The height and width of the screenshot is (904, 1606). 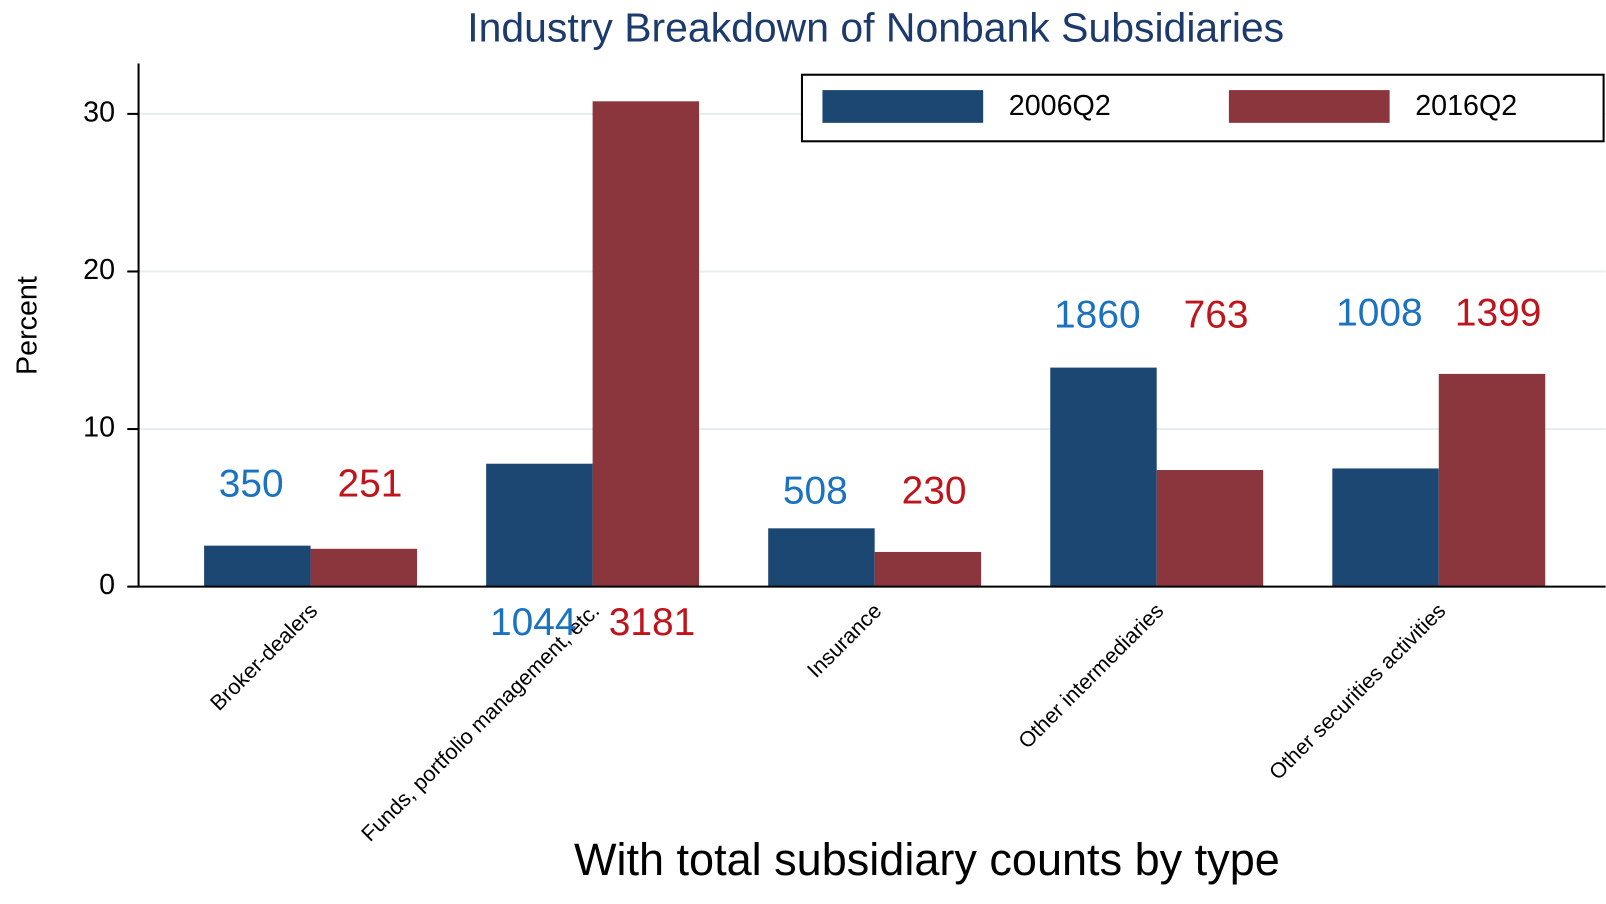 What do you see at coordinates (1379, 313) in the screenshot?
I see `count-label: 1008` at bounding box center [1379, 313].